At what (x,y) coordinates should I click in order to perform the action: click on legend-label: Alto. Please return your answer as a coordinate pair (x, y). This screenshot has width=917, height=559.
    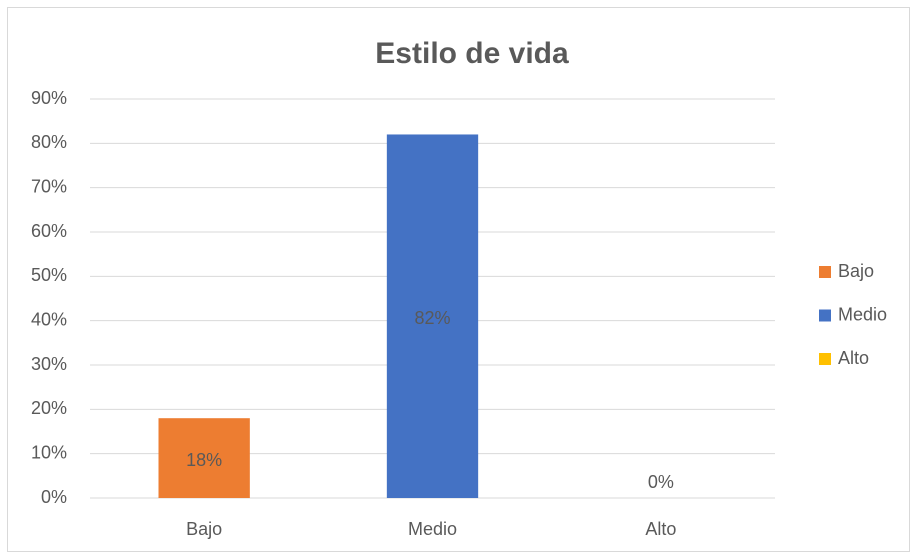
    Looking at the image, I should click on (853, 358).